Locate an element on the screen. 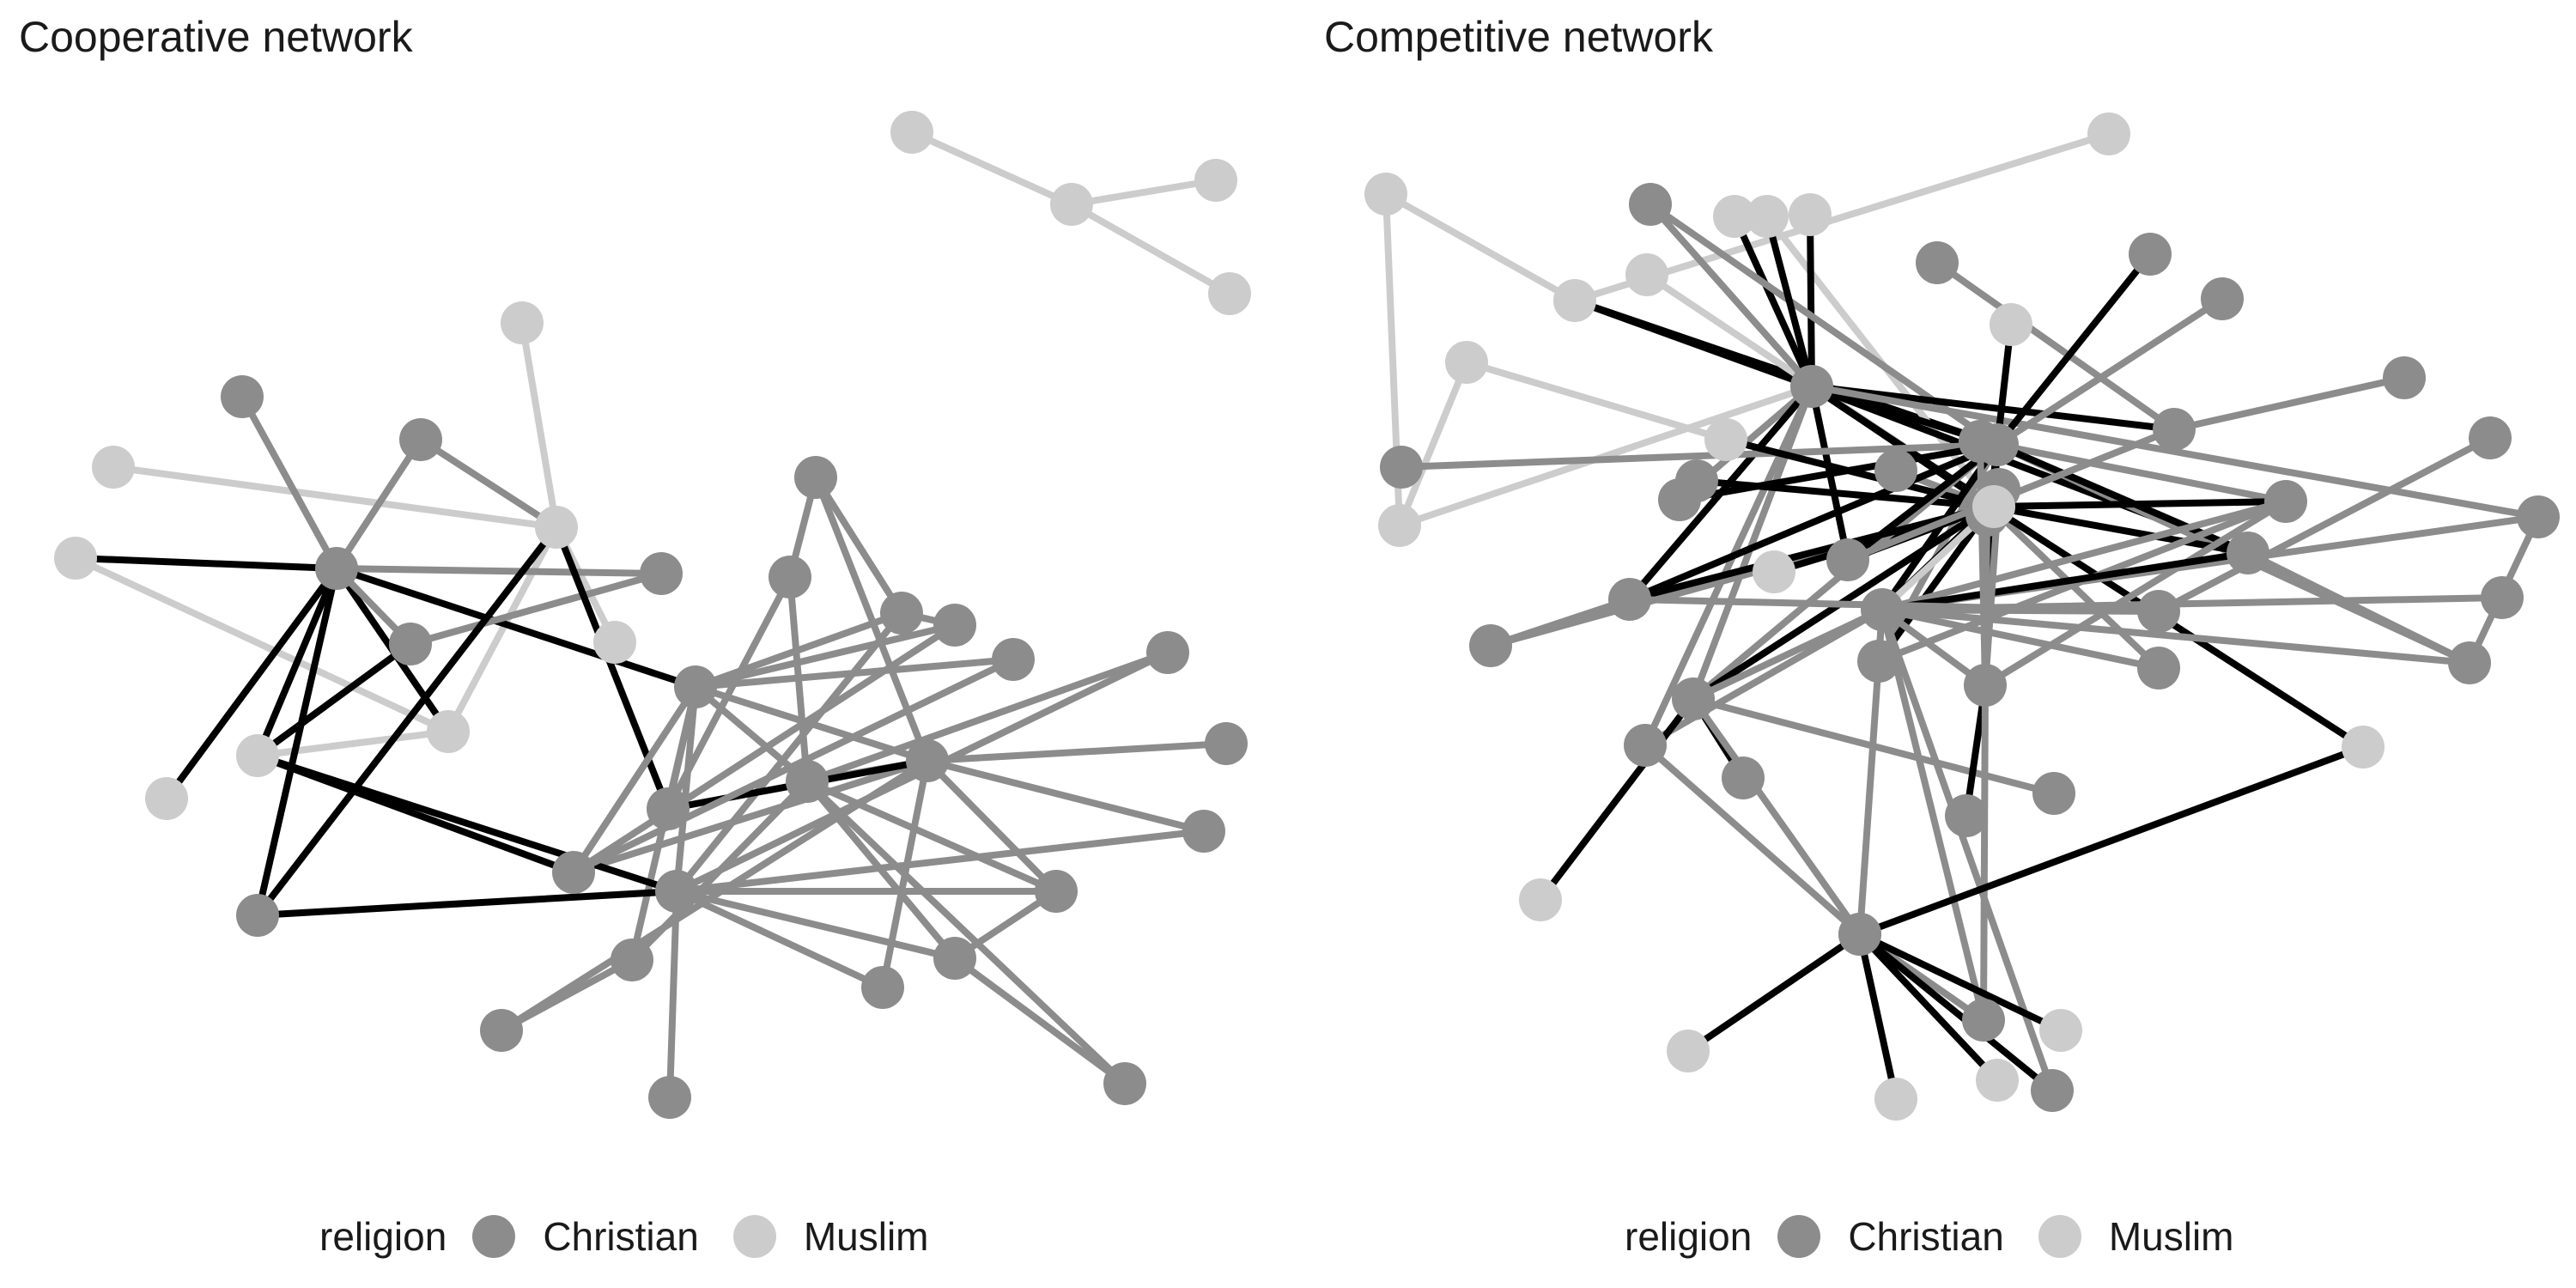  edge-n3-d9 is located at coordinates (1811, 301).